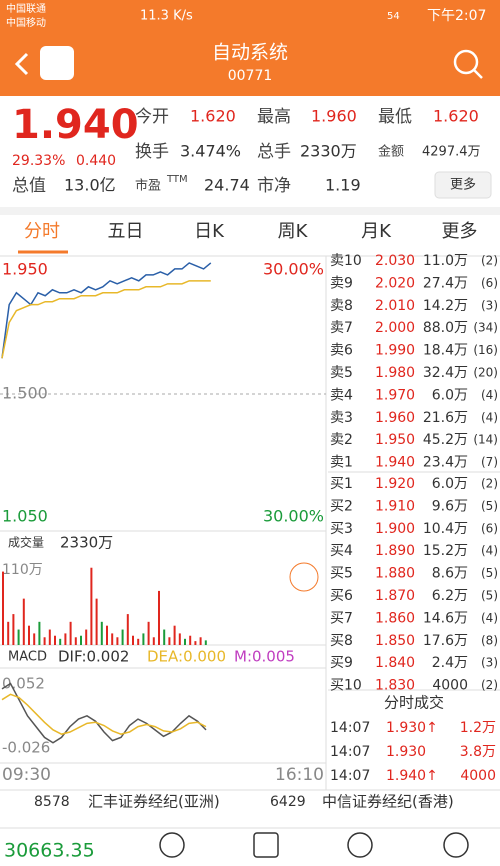  What do you see at coordinates (341, 484) in the screenshot?
I see `ob-label: 买1` at bounding box center [341, 484].